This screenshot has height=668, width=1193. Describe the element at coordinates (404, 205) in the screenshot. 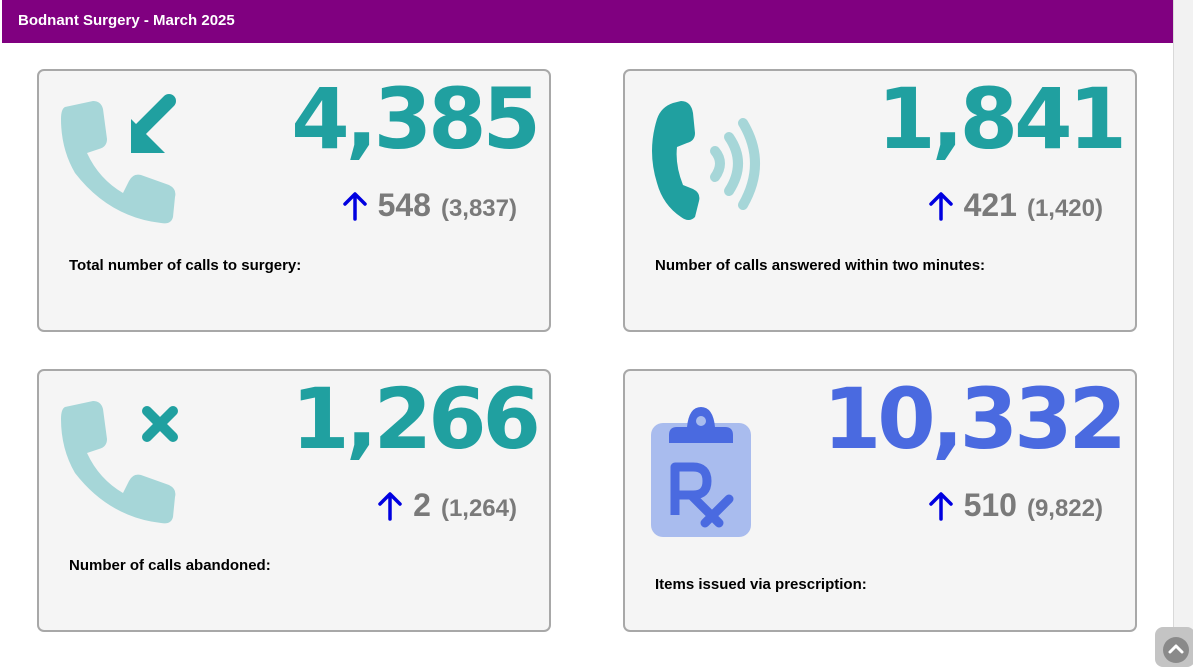

I see `total-calls-delta: 548` at that location.